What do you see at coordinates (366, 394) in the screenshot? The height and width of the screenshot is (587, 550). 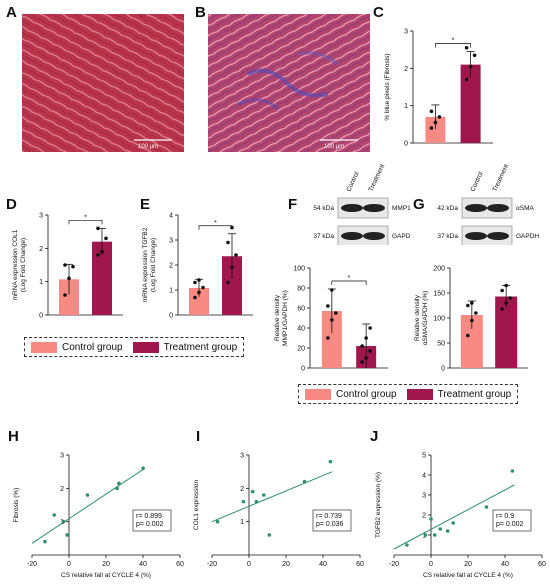 I see `legend-label-control: Control group` at bounding box center [366, 394].